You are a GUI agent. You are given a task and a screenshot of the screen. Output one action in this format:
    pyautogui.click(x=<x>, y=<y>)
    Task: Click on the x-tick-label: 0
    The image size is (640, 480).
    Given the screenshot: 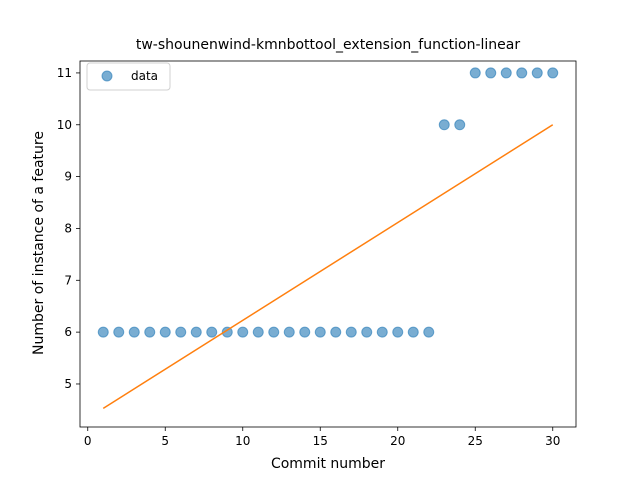 What is the action you would take?
    pyautogui.click(x=88, y=441)
    